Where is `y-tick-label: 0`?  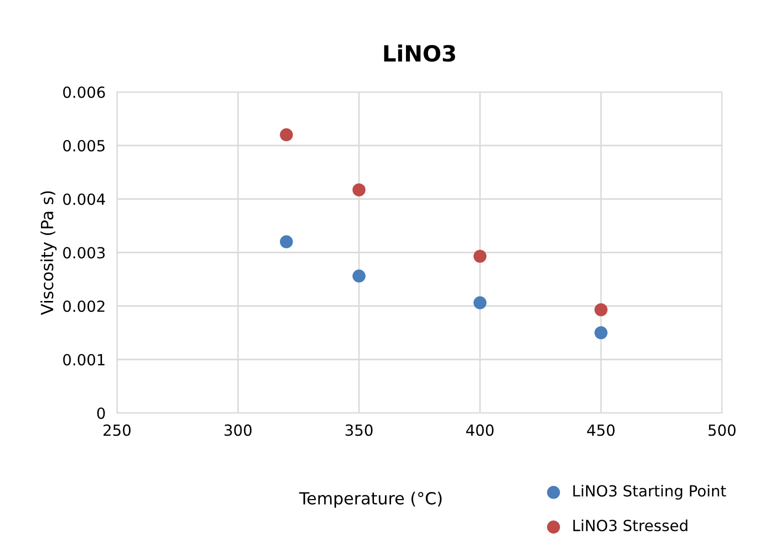 y-tick-label: 0 is located at coordinates (101, 413).